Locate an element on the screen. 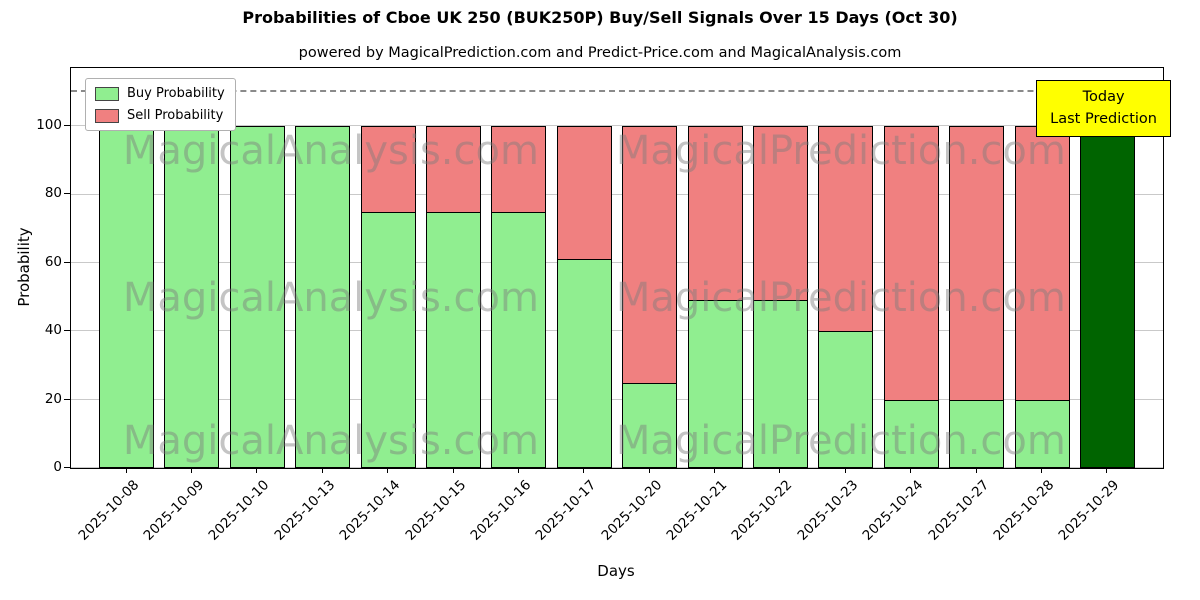  legend-item-sell: Sell Probability is located at coordinates (160, 115).